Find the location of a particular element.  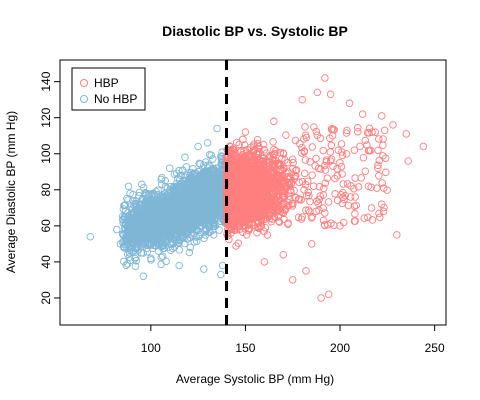

chart-title: Diastolic BP vs. Systolic BP is located at coordinates (255, 31).